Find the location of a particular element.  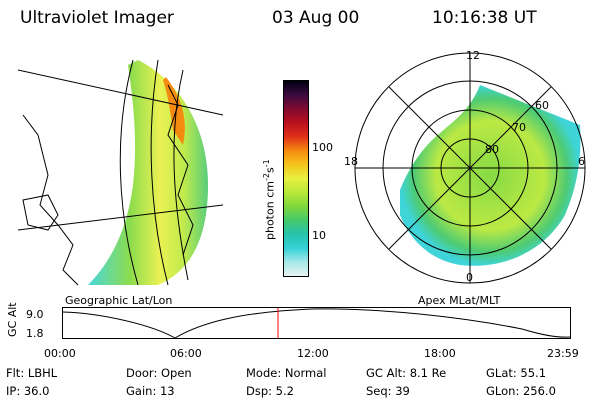

timeline-tick-2359: 23:59 is located at coordinates (563, 353).